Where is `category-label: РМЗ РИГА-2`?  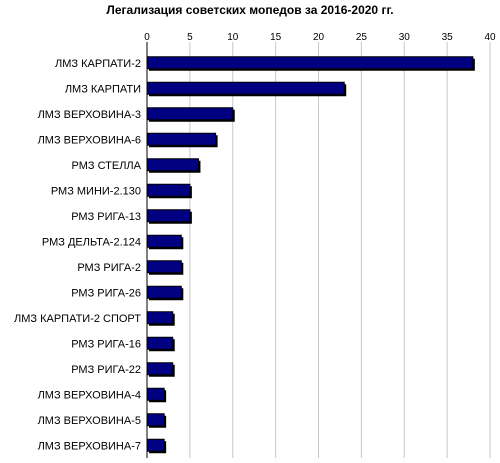
category-label: РМЗ РИГА-2 is located at coordinates (109, 268).